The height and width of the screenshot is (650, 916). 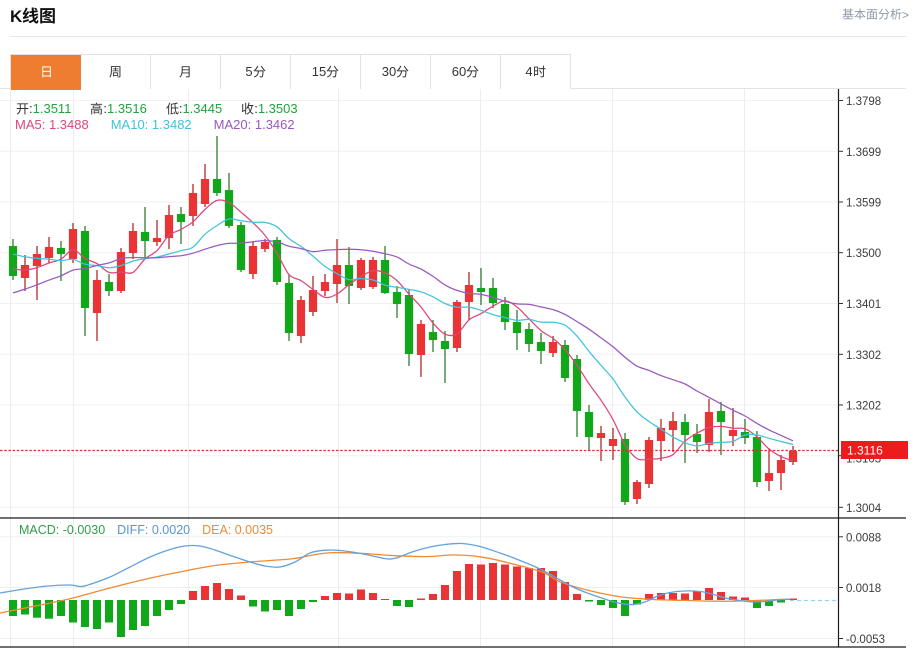 What do you see at coordinates (863, 589) in the screenshot?
I see `svg-text: 0.0018` at bounding box center [863, 589].